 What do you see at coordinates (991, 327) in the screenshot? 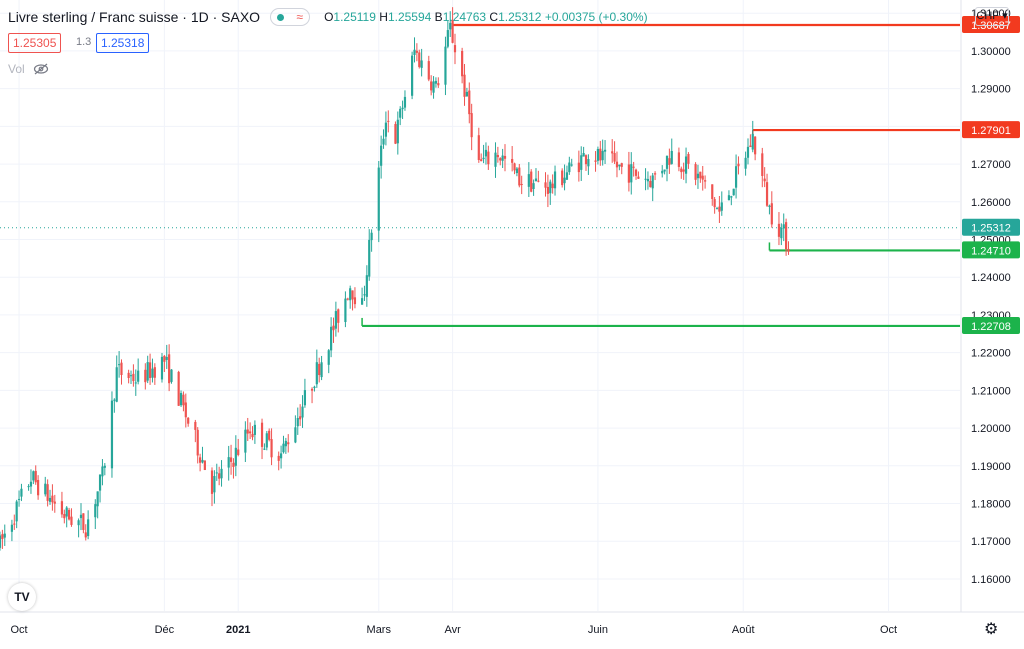
I see `support-price-label: 1.22708` at bounding box center [991, 327].